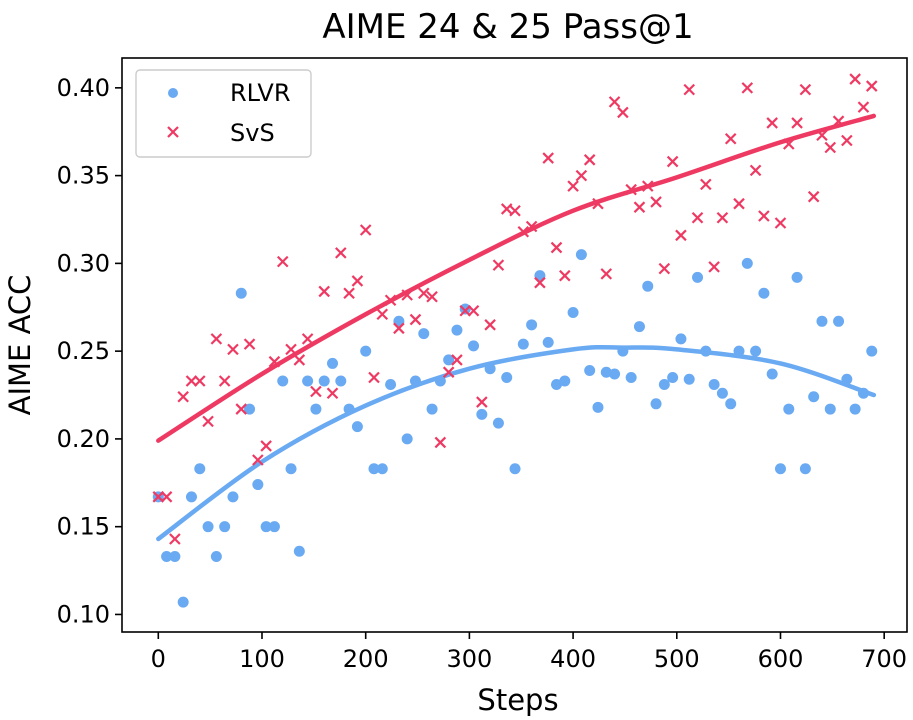 The image size is (913, 720). I want to click on y-axis-label: AIME ACC, so click(20, 345).